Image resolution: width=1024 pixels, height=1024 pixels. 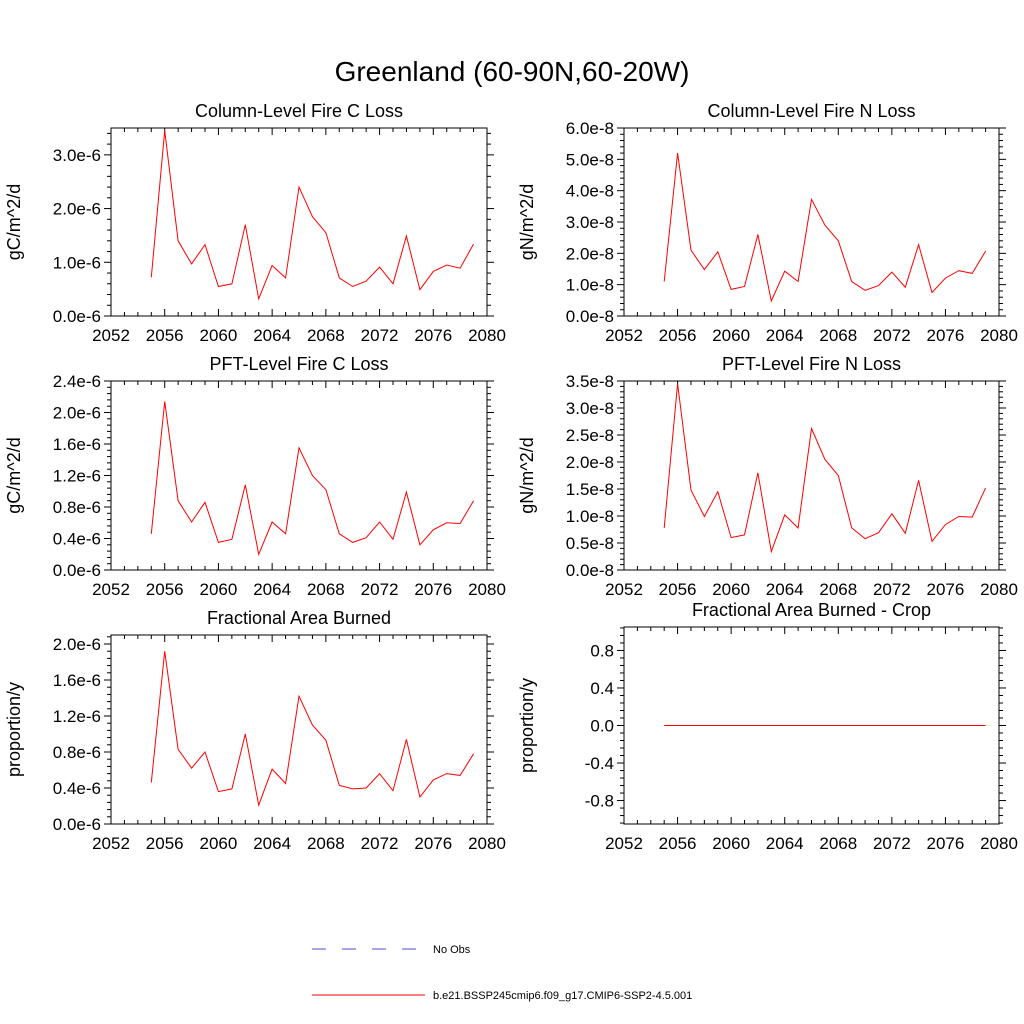 What do you see at coordinates (77, 381) in the screenshot?
I see `y-tick-label: 2.4e-6` at bounding box center [77, 381].